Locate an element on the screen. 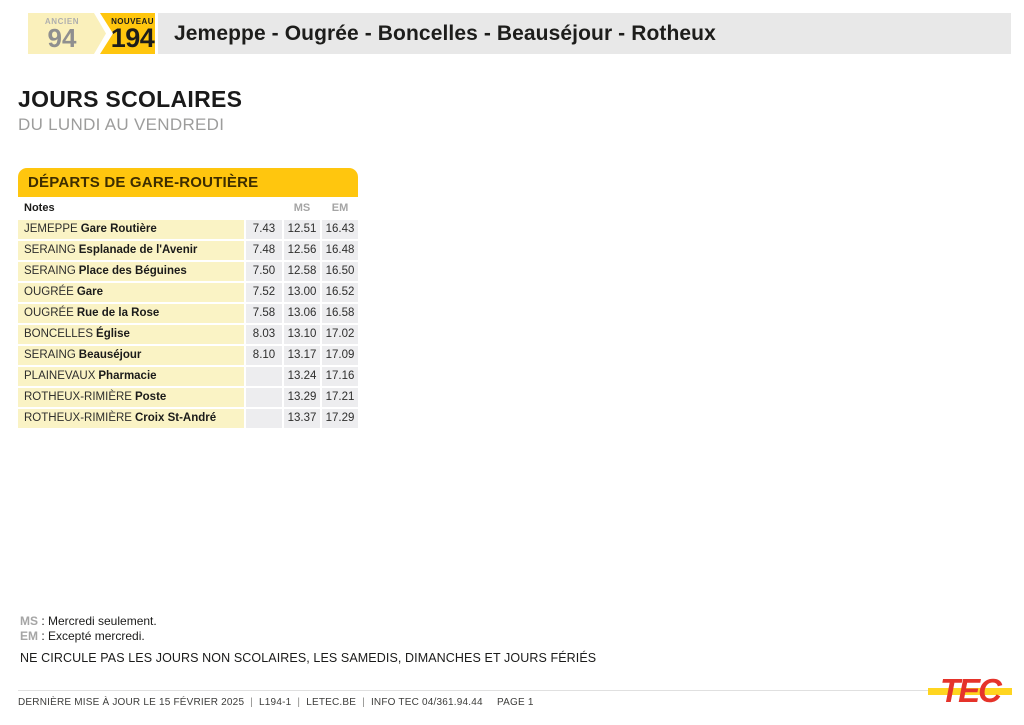 This screenshot has height=725, width=1024. stop-name: Église is located at coordinates (113, 334).